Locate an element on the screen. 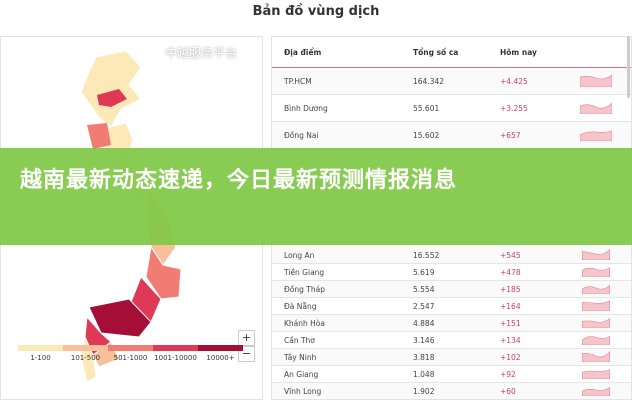 The height and width of the screenshot is (401, 632). table-row: Tiền Giang 5.619 +478 is located at coordinates (451, 272).